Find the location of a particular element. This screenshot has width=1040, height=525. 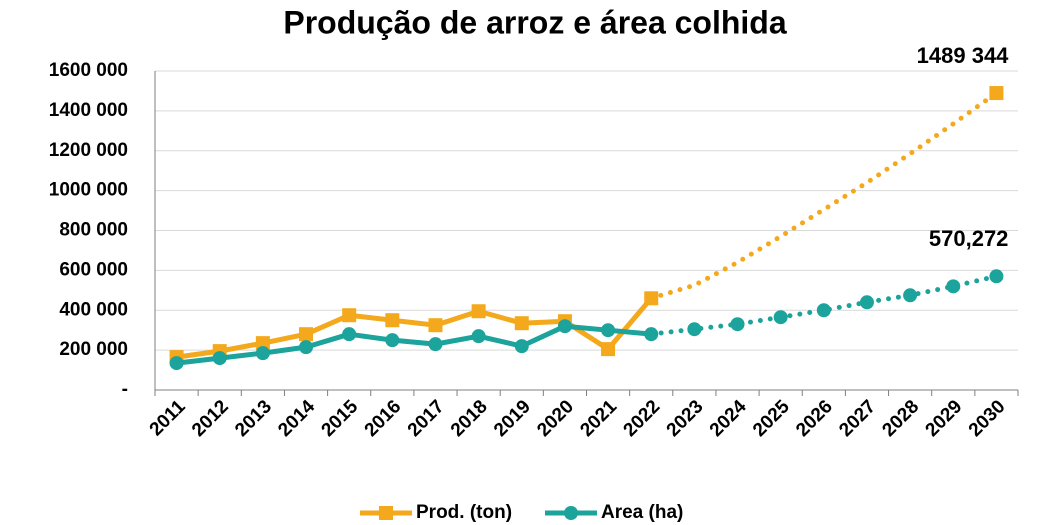

y-tick-label: 1600 000 is located at coordinates (88, 70).